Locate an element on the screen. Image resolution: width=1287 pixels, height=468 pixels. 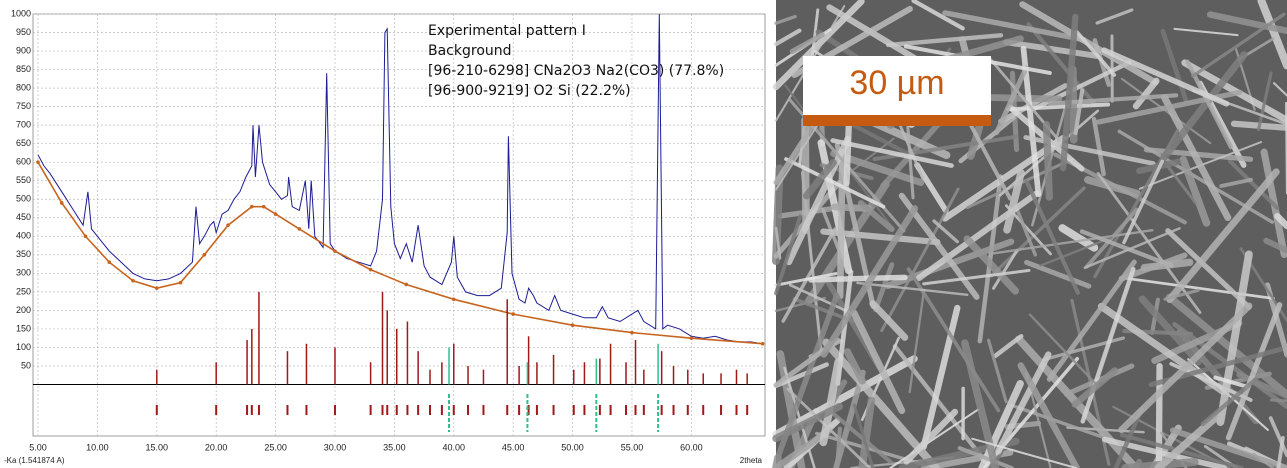
scale-label: 30 µm is located at coordinates (896, 83).